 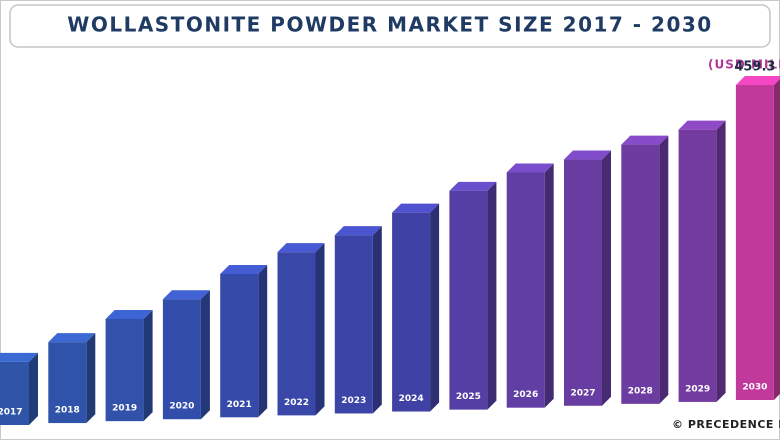 I want to click on x-tick-label: 2024, so click(x=411, y=399).